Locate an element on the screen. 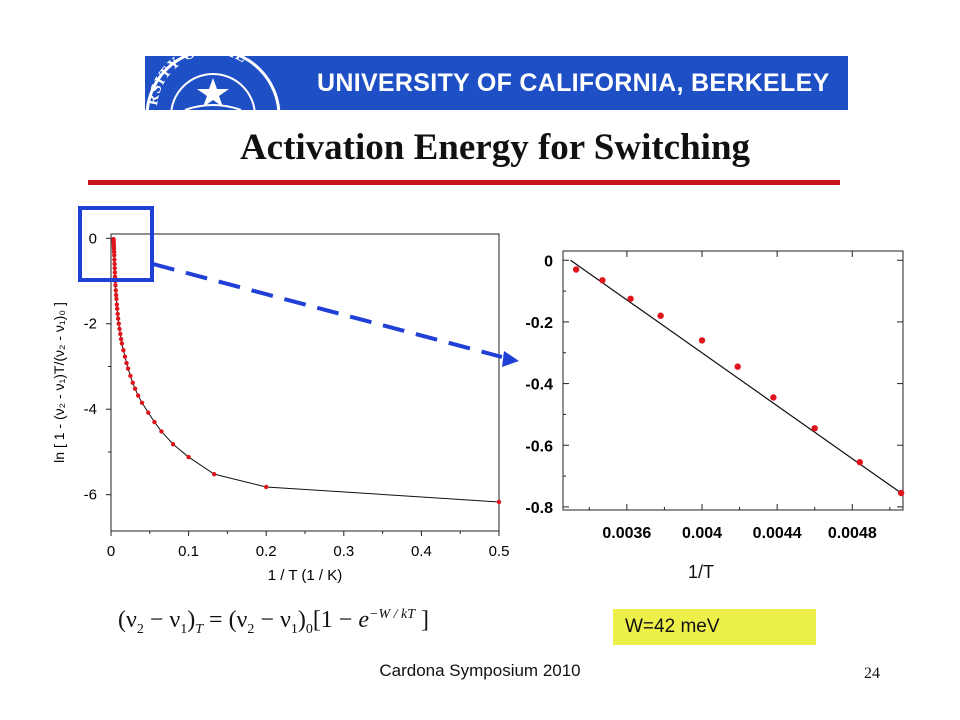 The width and height of the screenshot is (960, 720). fit-line is located at coordinates (736, 376).